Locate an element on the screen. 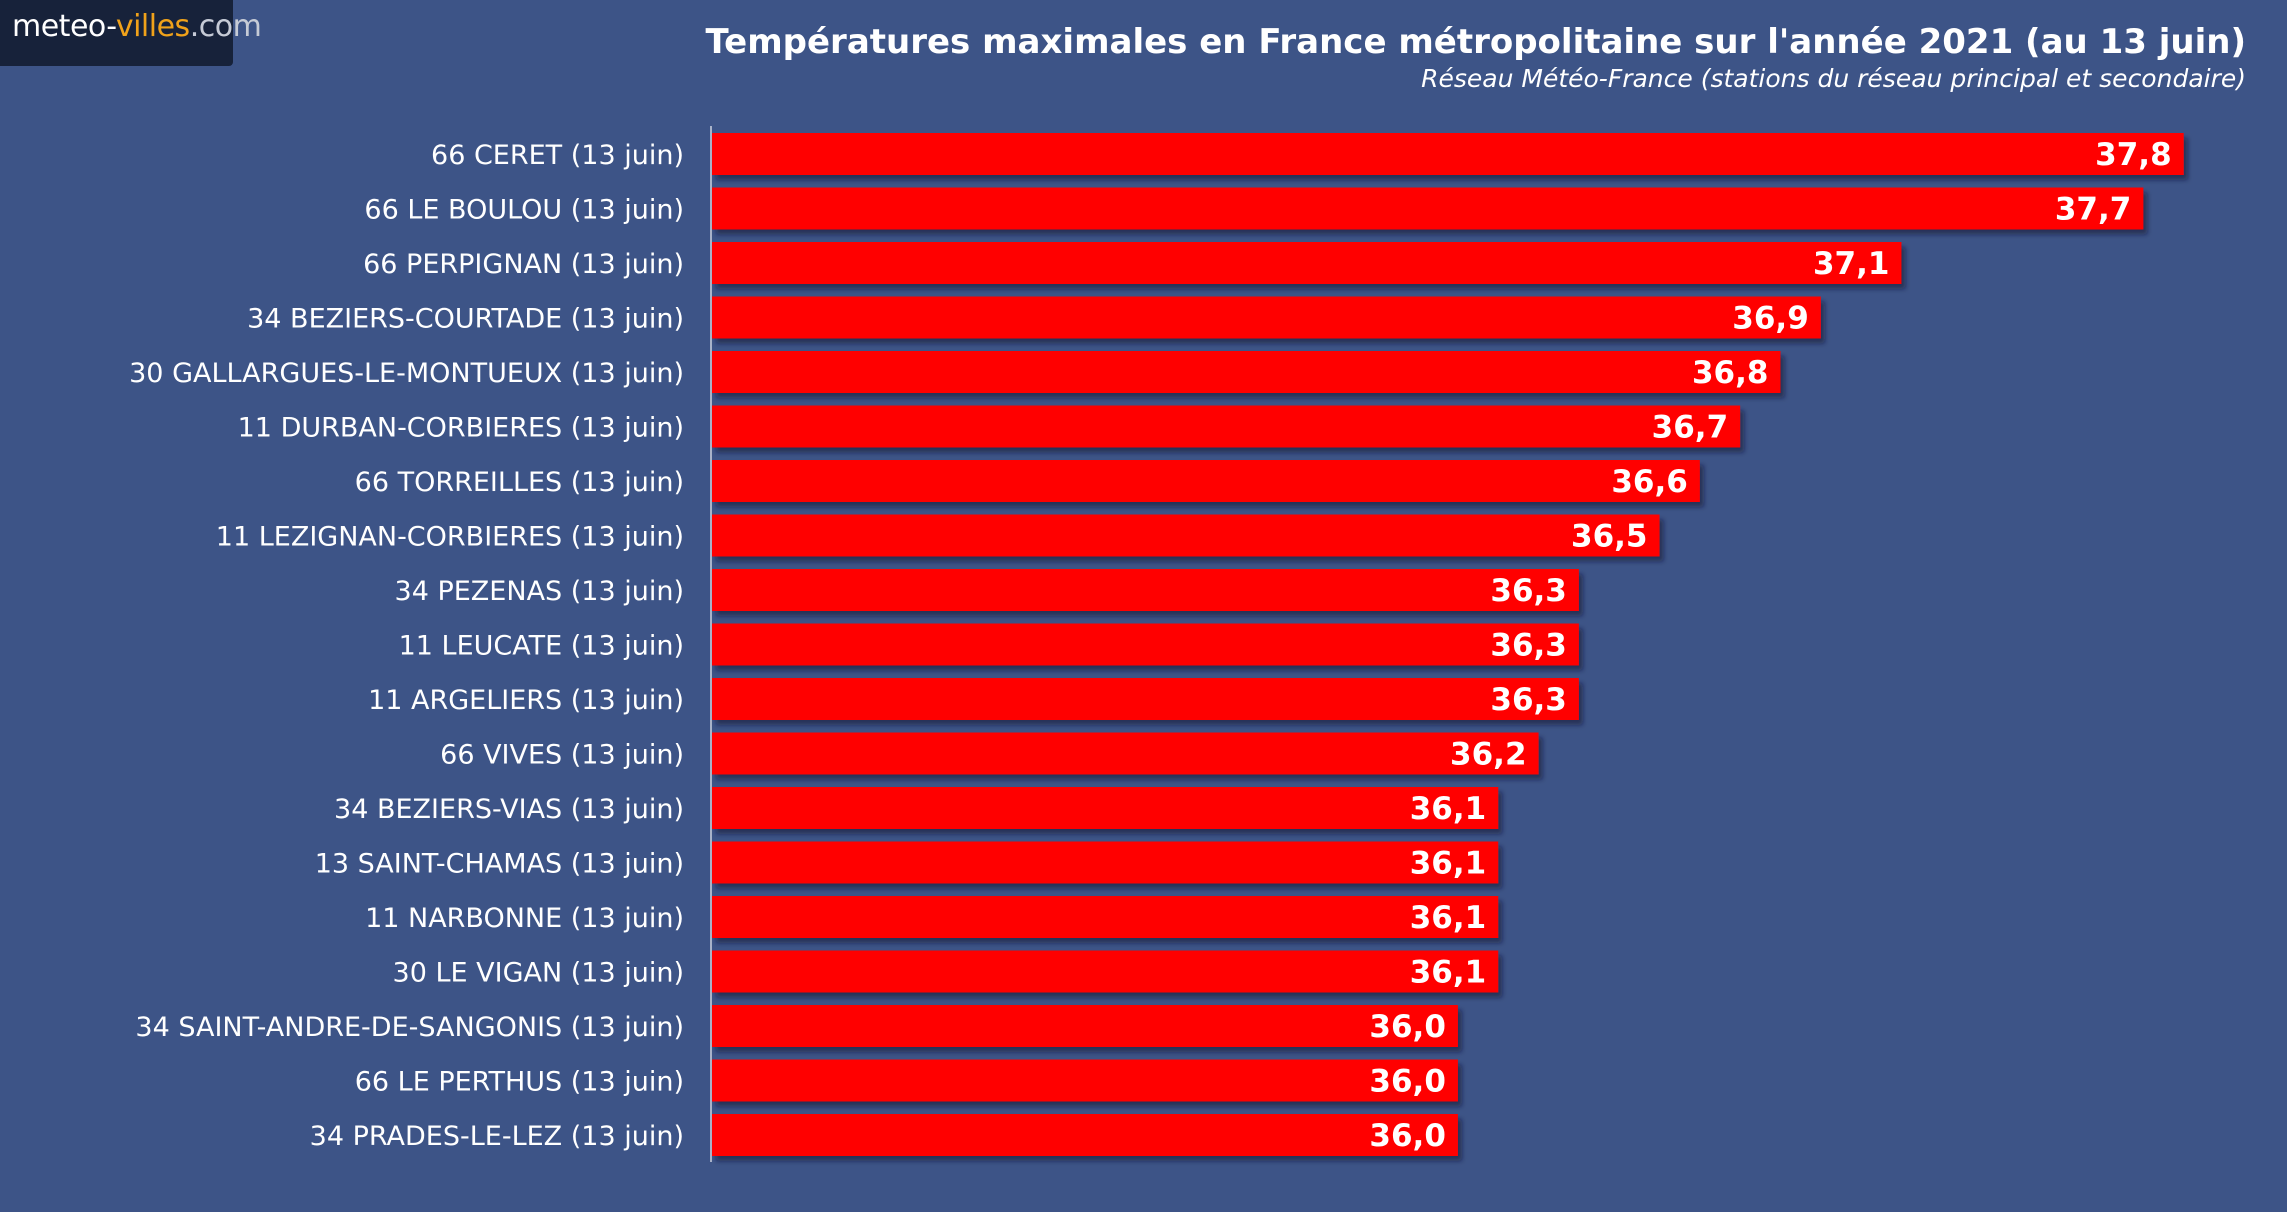 Image resolution: width=2287 pixels, height=1212 pixels. value-label-3: 37,1 is located at coordinates (1851, 264).